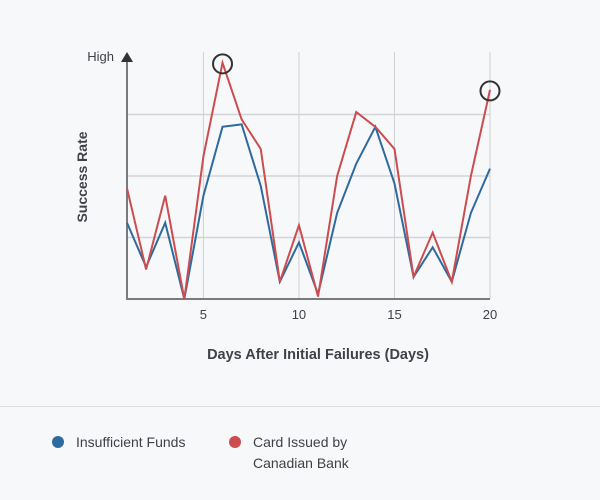 The height and width of the screenshot is (500, 600). I want to click on legend-dot-blue-icon, so click(58, 442).